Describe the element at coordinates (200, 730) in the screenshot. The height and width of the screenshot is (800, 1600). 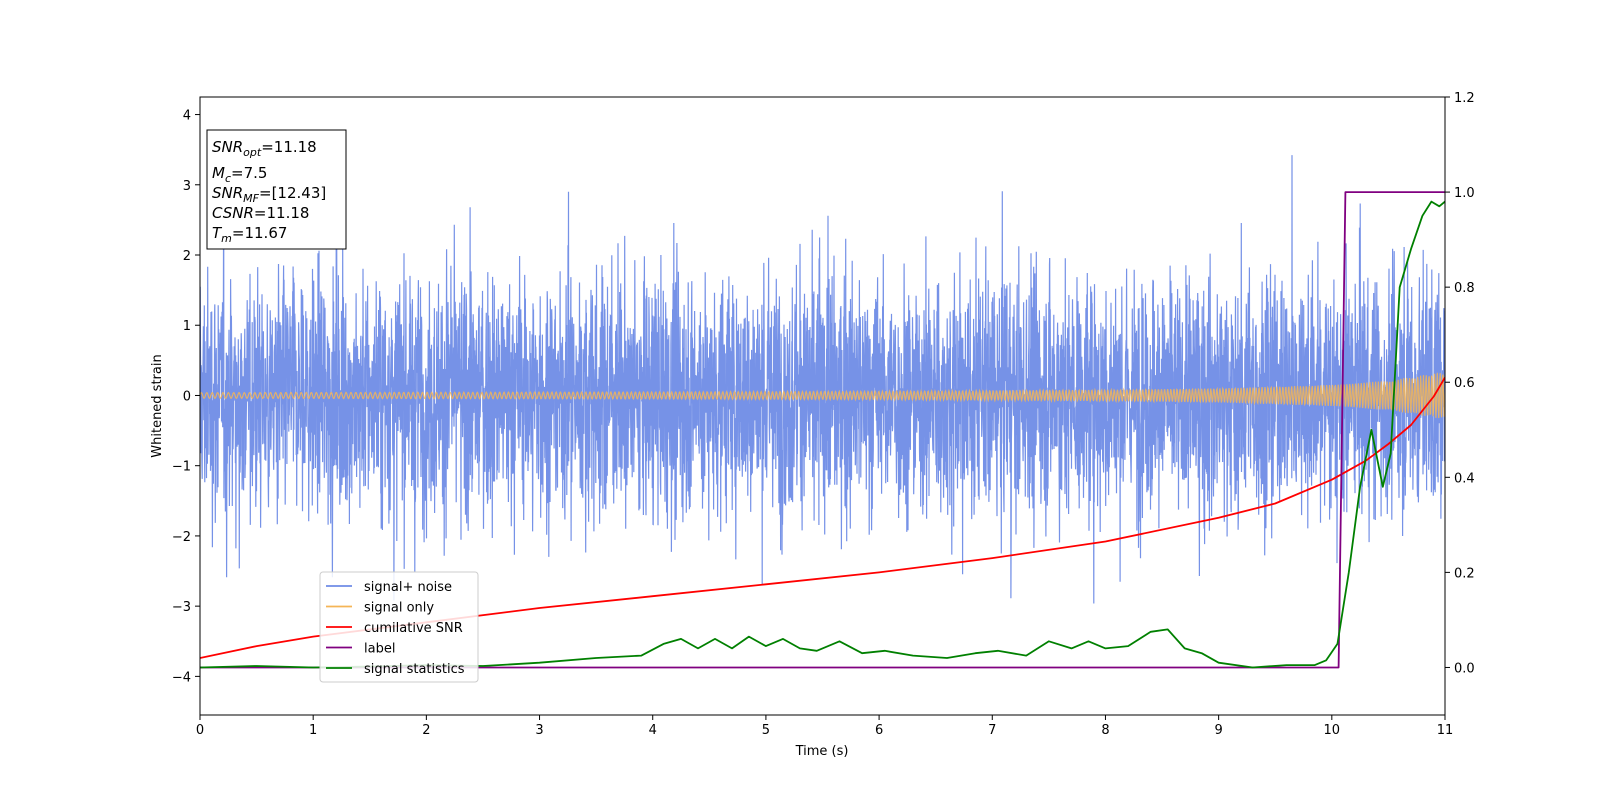
I see `x-tick-label: 0` at that location.